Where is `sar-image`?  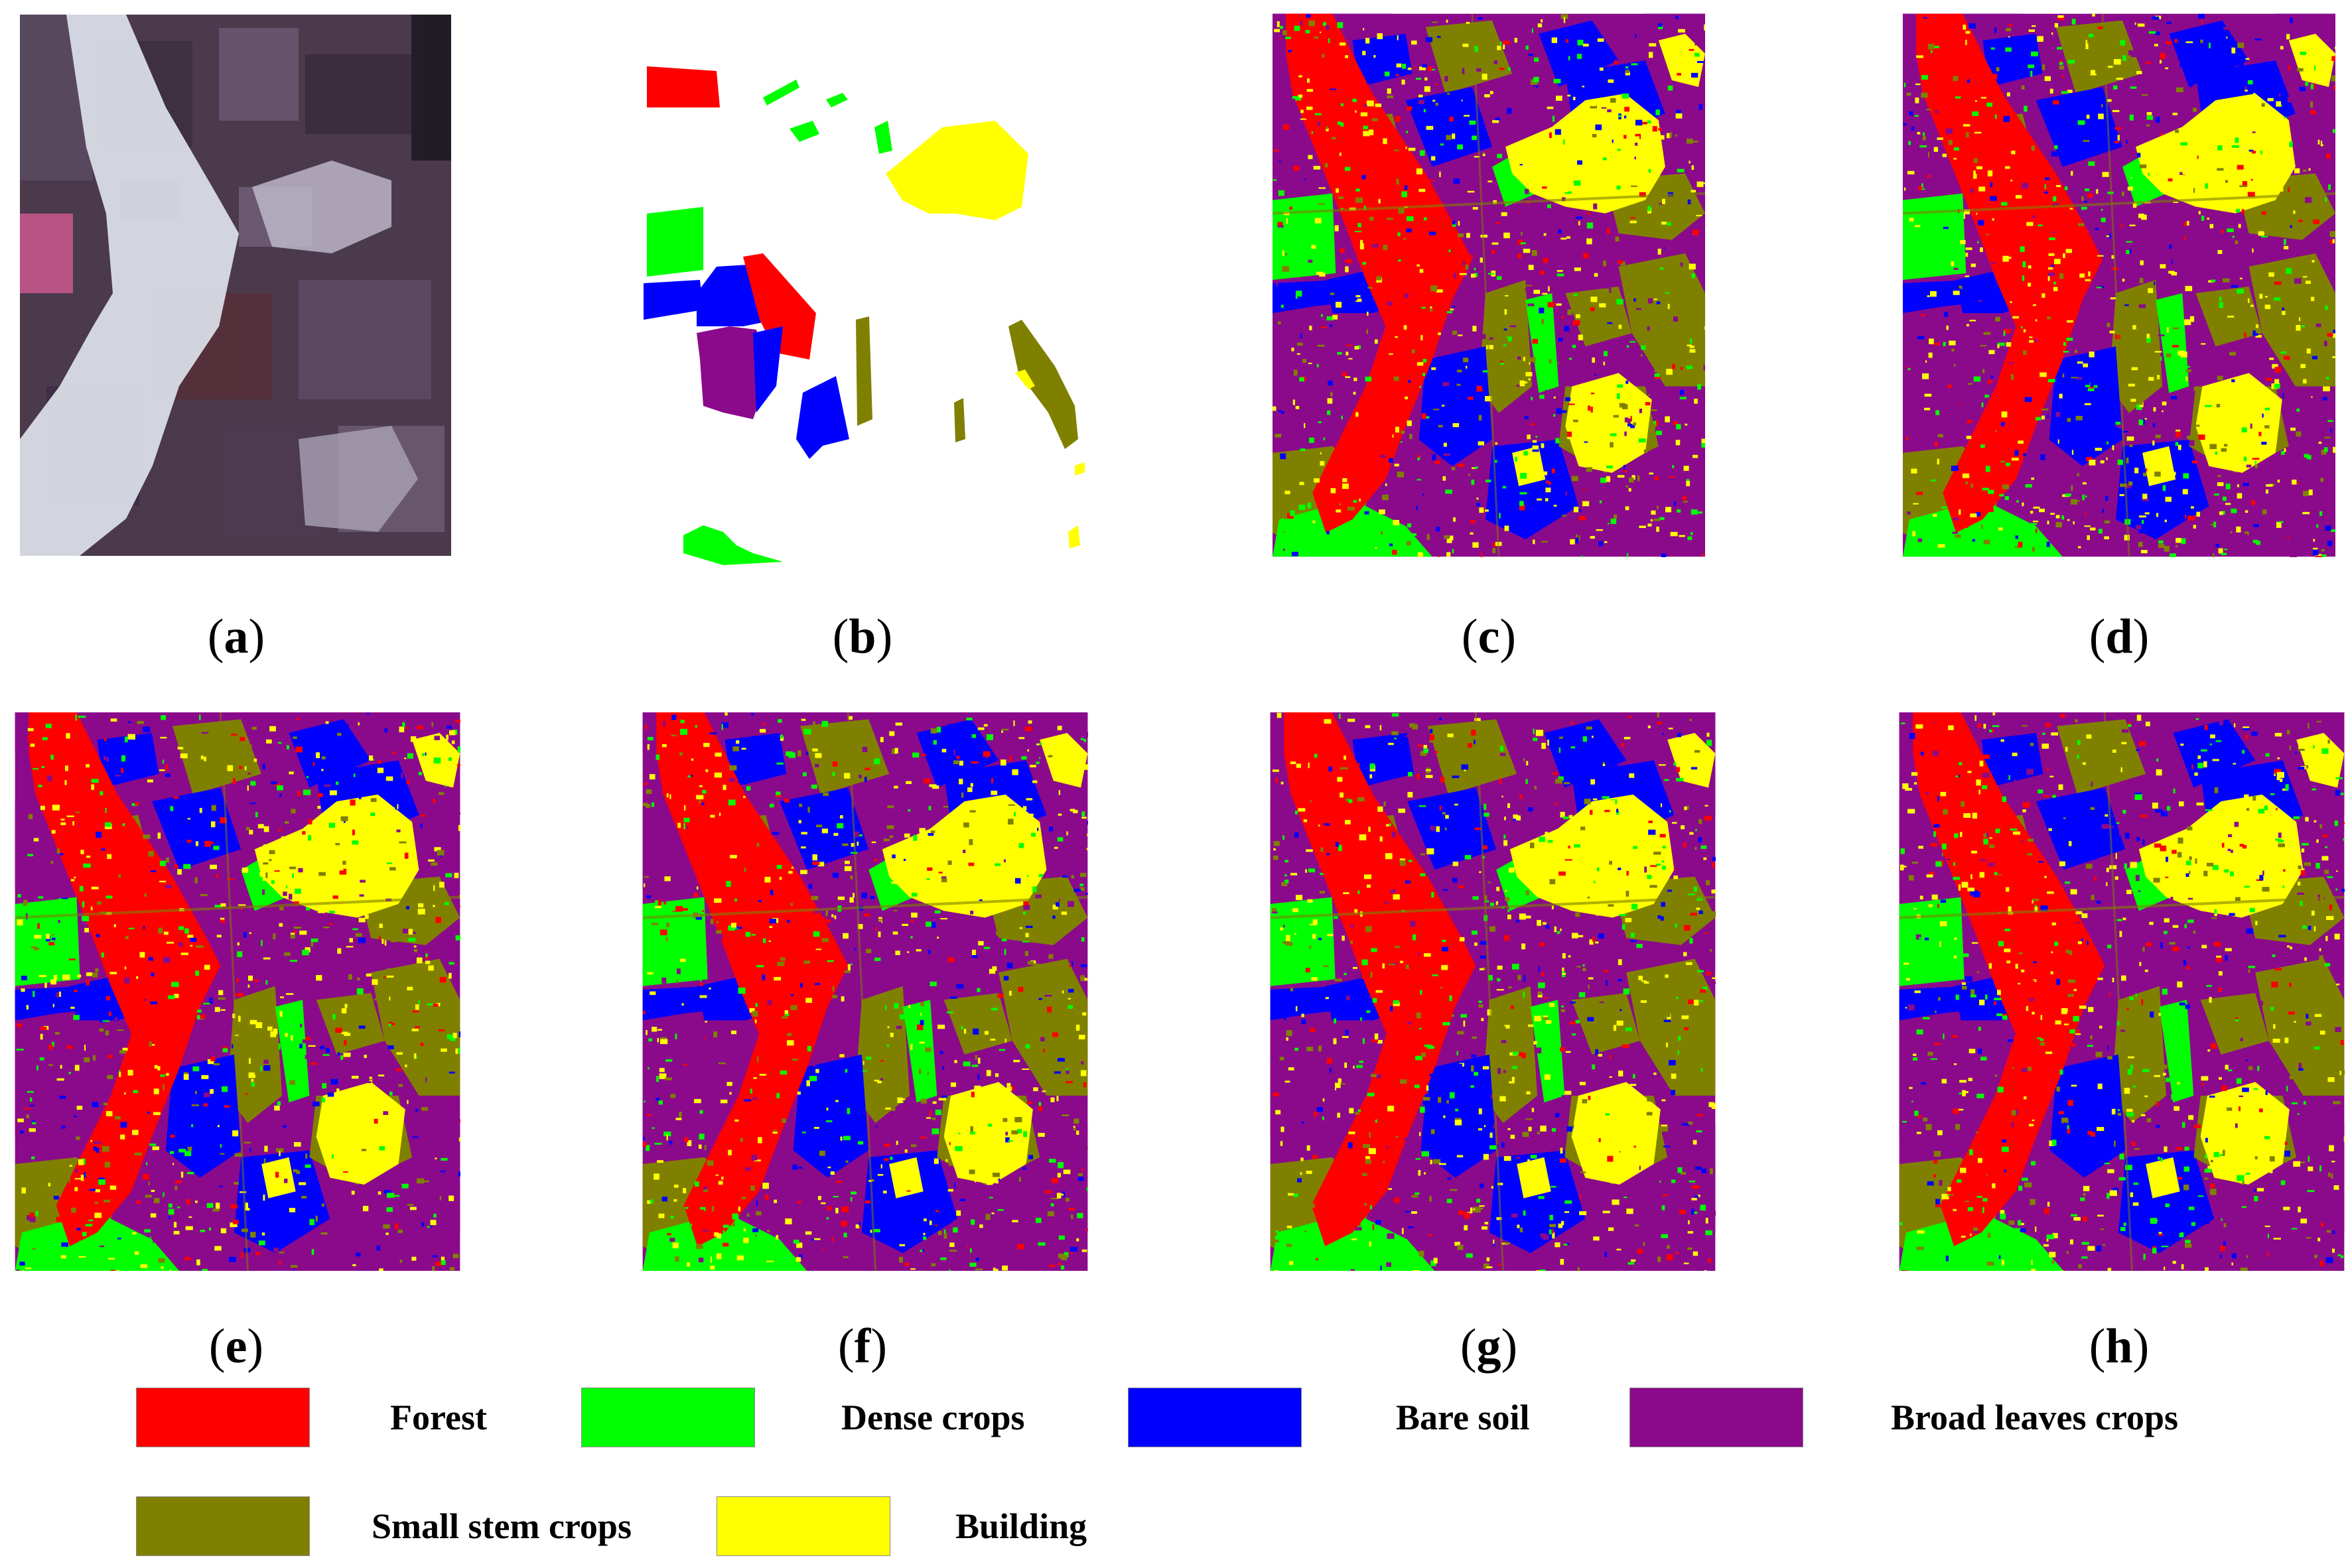
sar-image is located at coordinates (235, 286).